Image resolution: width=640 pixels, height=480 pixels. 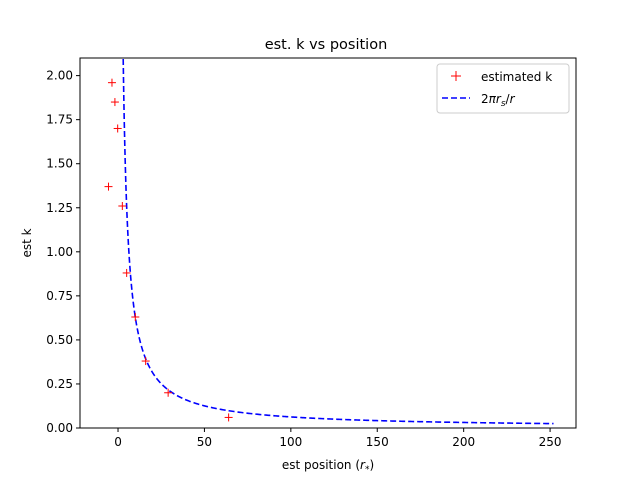 What do you see at coordinates (59, 296) in the screenshot?
I see `y-tick-label: 0.75` at bounding box center [59, 296].